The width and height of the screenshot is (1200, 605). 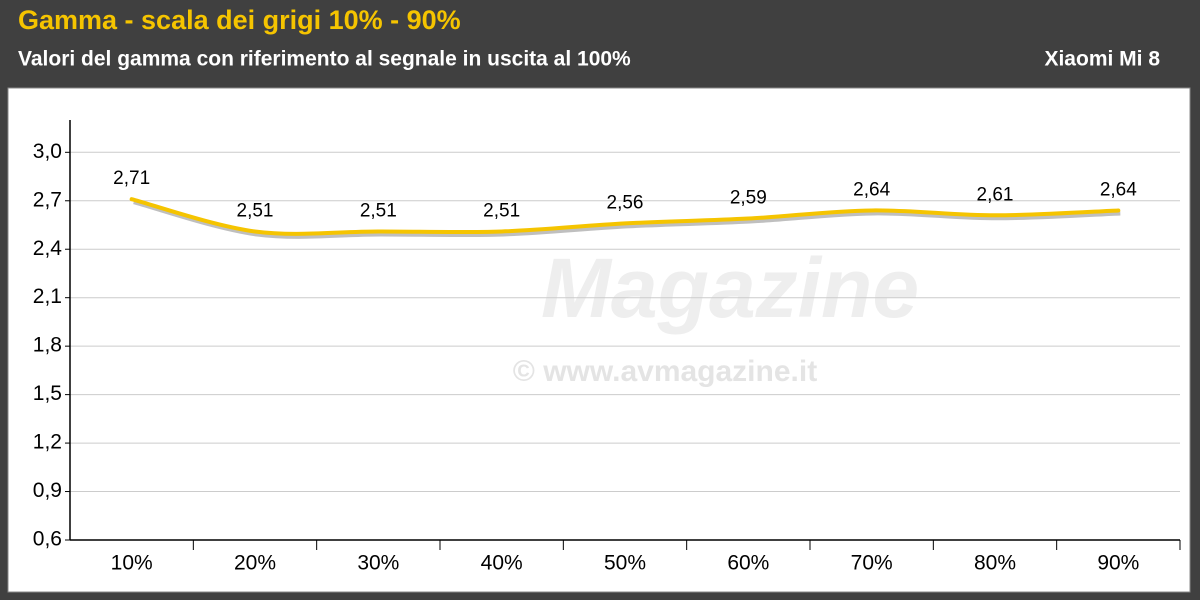 I want to click on line, so click(x=625, y=216).